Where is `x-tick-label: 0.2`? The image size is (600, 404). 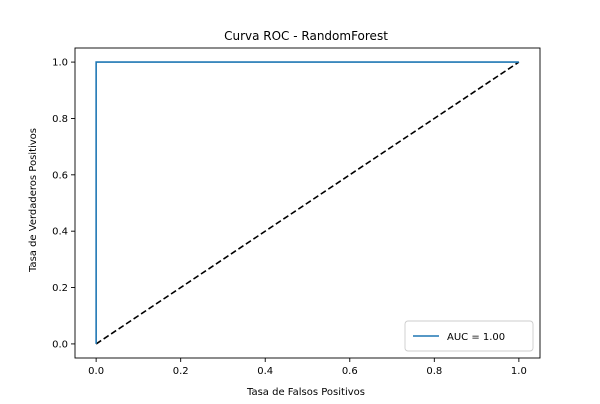
x-tick-label: 0.2 is located at coordinates (181, 371).